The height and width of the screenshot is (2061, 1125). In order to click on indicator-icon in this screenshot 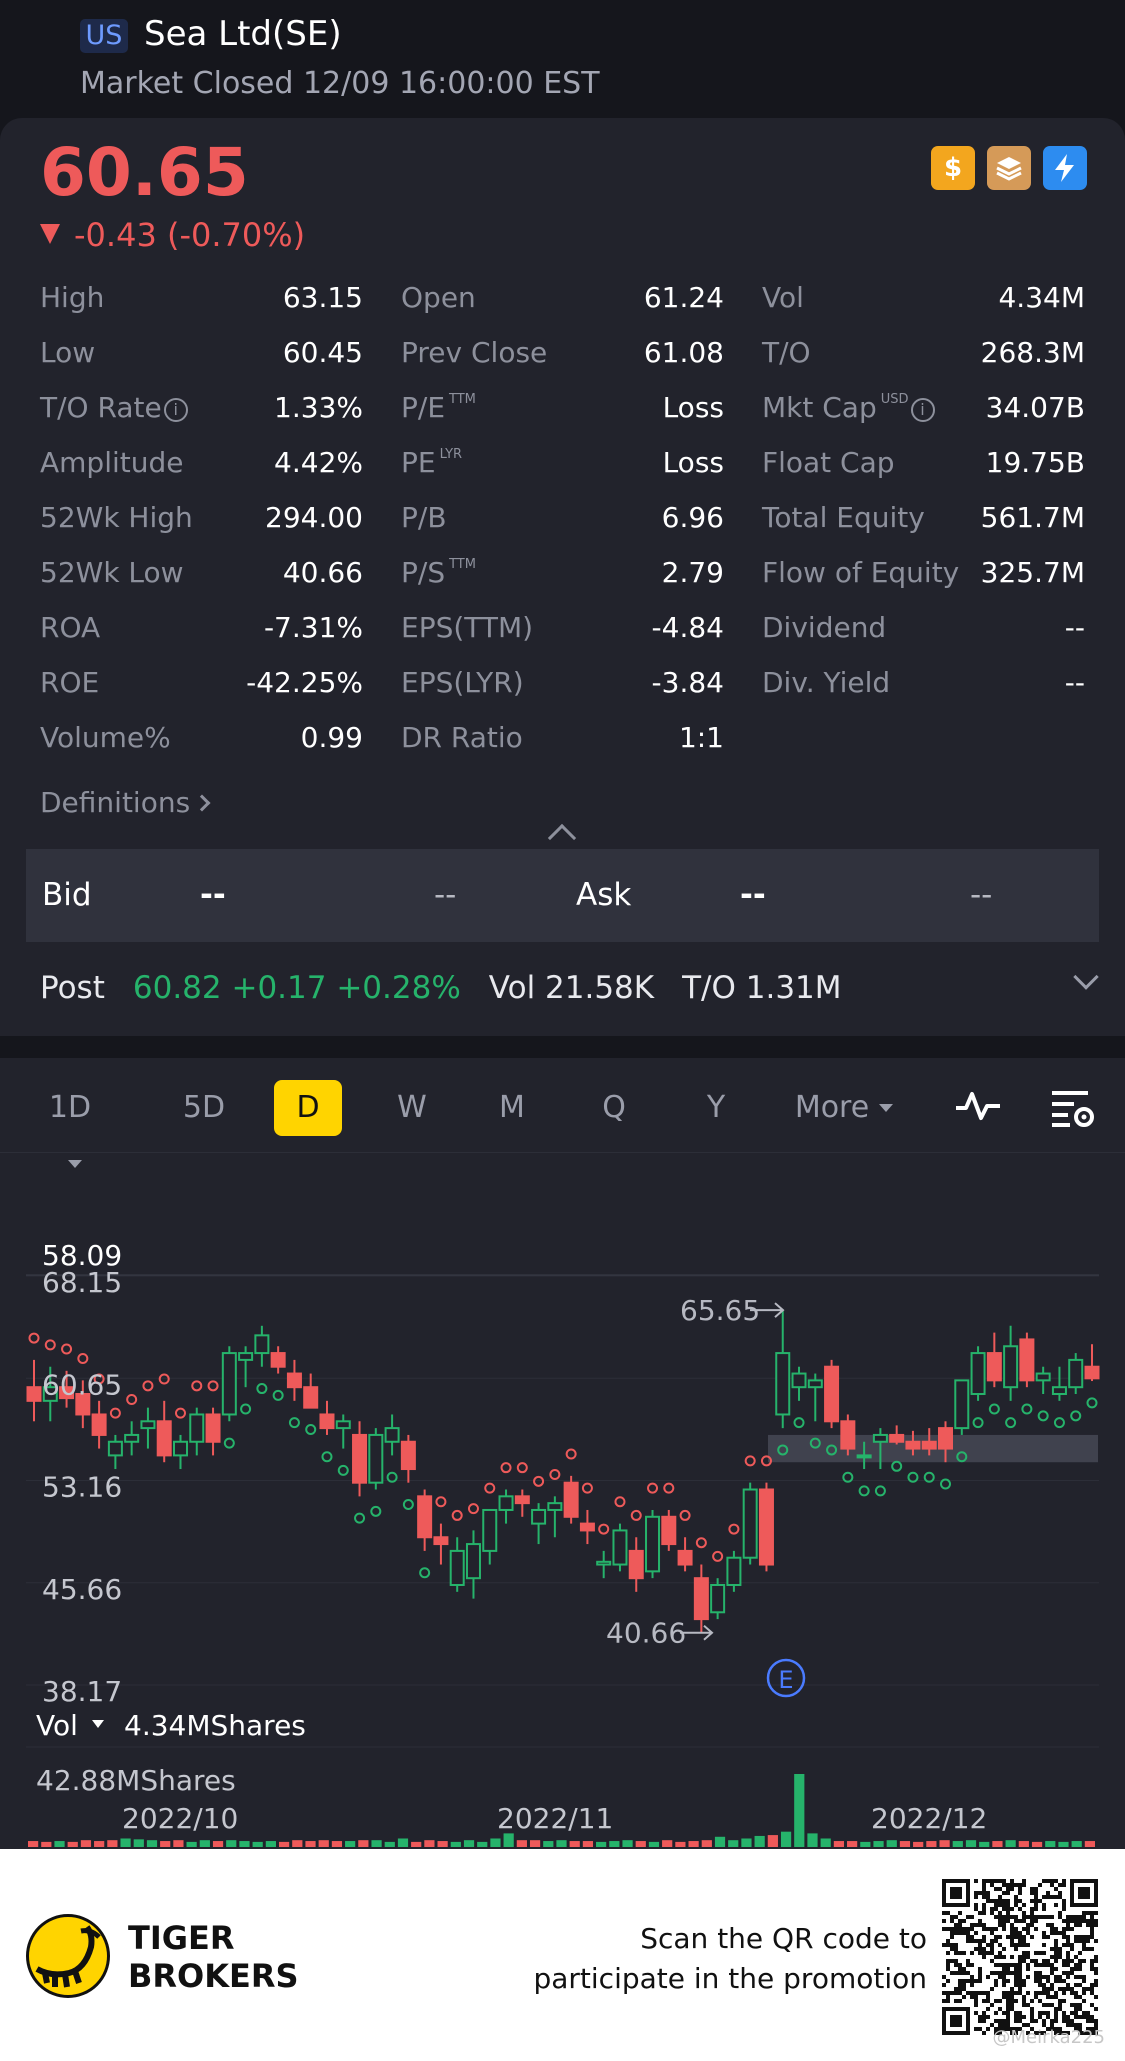, I will do `click(978, 1107)`.